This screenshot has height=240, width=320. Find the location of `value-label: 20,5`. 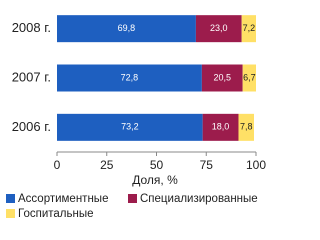

value-label: 20,5 is located at coordinates (223, 77).